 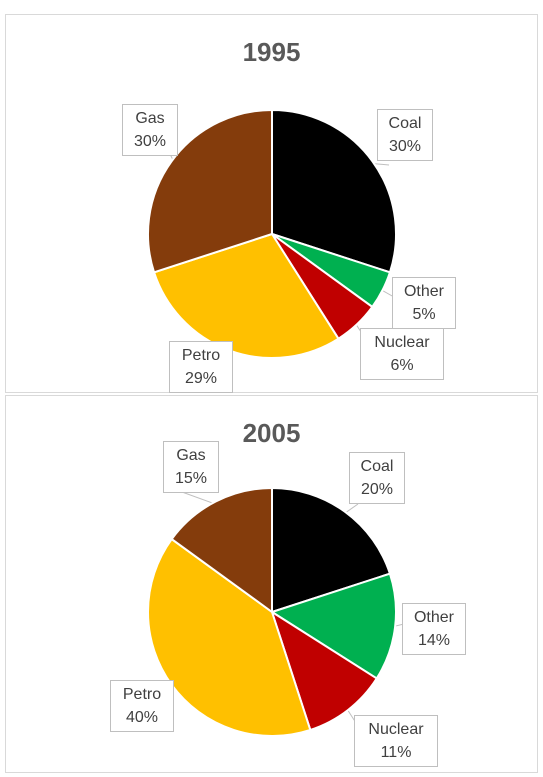 I want to click on data-label-nuclear: Nuclear 11%, so click(x=396, y=741).